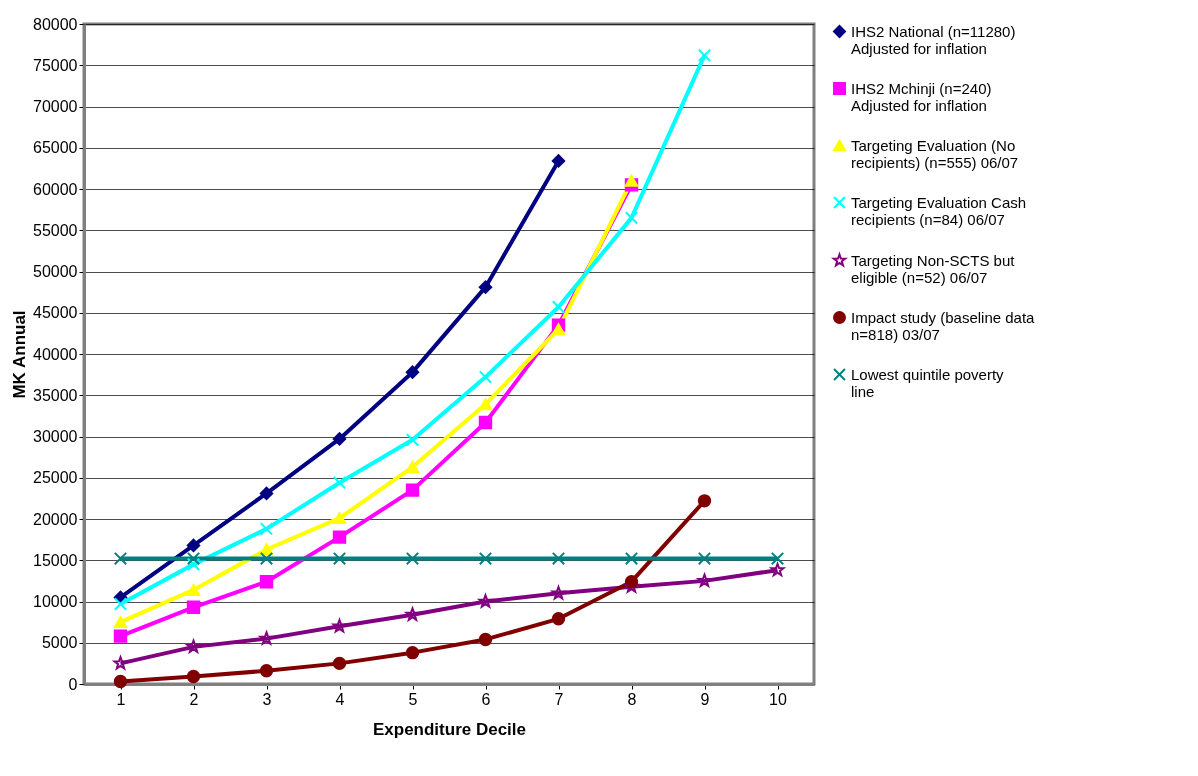  I want to click on y-tick-label: 45000, so click(55, 313).